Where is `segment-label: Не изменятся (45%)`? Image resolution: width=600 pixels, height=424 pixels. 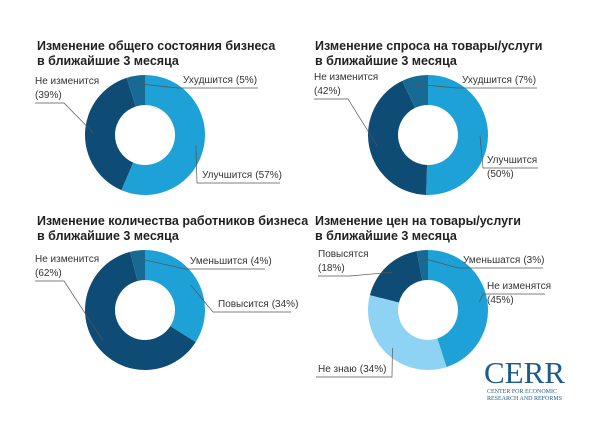
segment-label: Не изменятся (45%) is located at coordinates (519, 293).